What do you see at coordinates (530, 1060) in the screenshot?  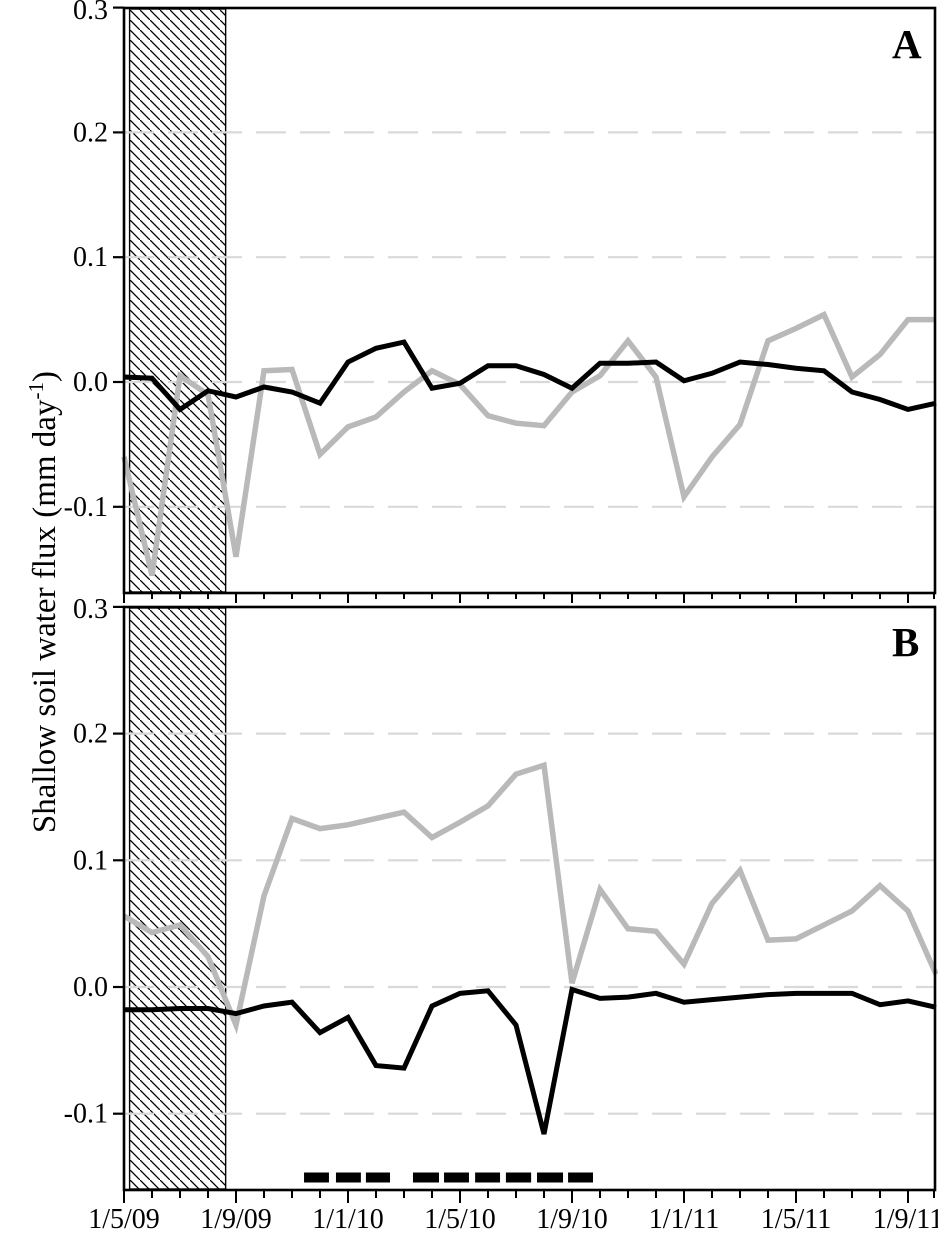 I see `black-line-panel-b` at bounding box center [530, 1060].